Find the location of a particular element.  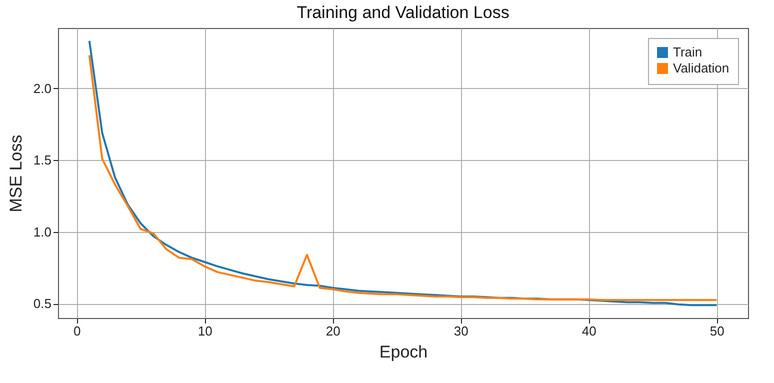

chart-title: Training and Validation Loss is located at coordinates (403, 12).